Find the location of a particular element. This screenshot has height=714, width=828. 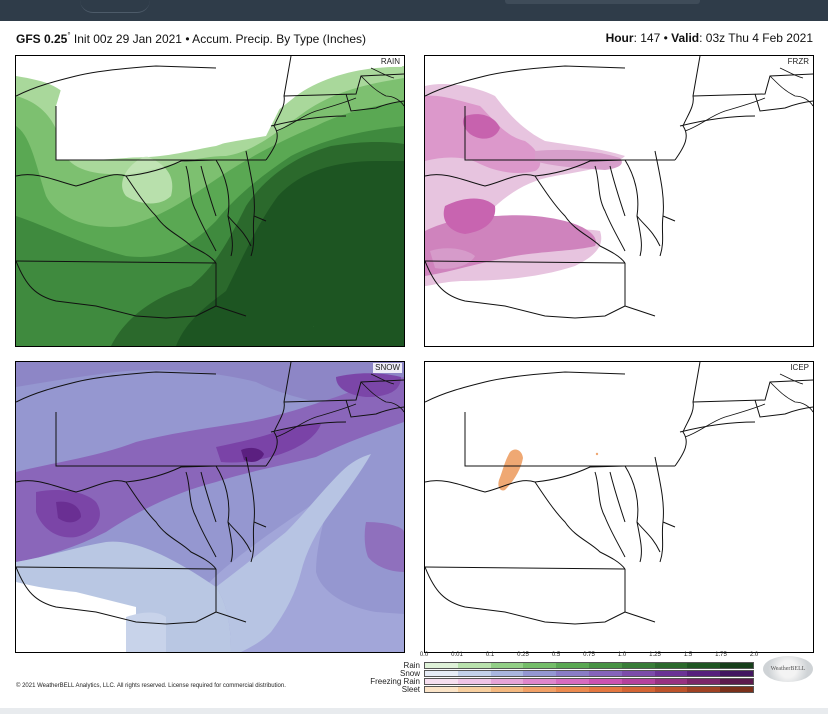

legend-row-label: Rain is located at coordinates (411, 665).